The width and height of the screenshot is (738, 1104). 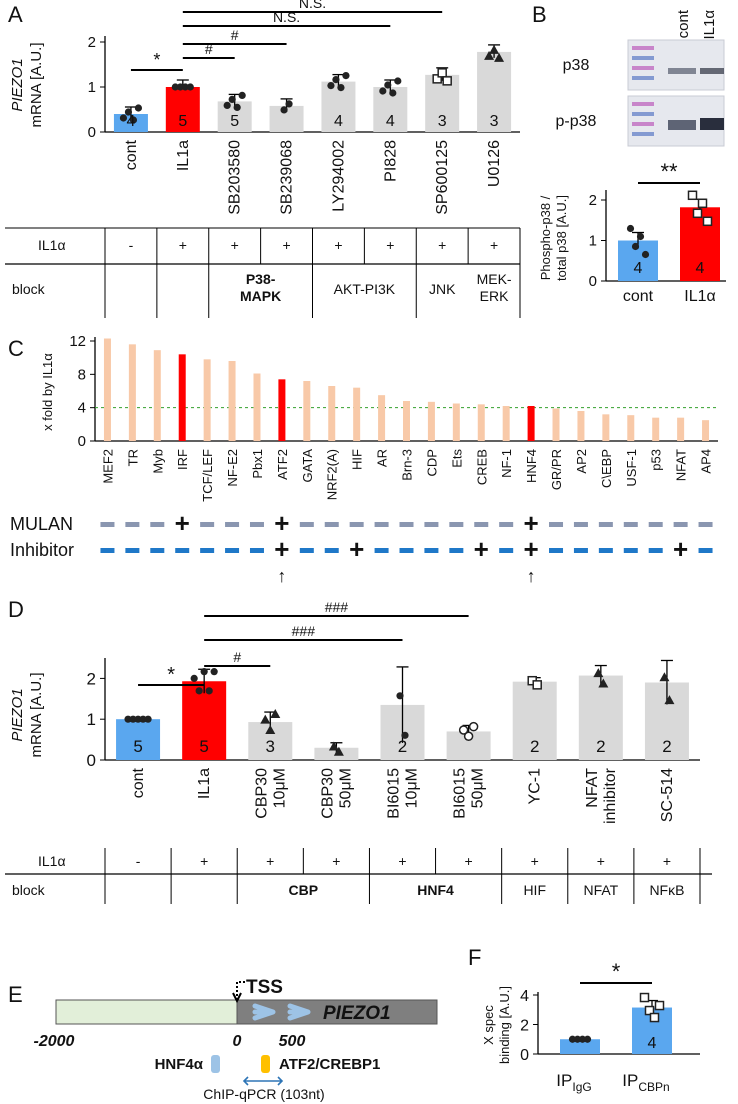 I want to click on panel-label-d: D, so click(x=16, y=609).